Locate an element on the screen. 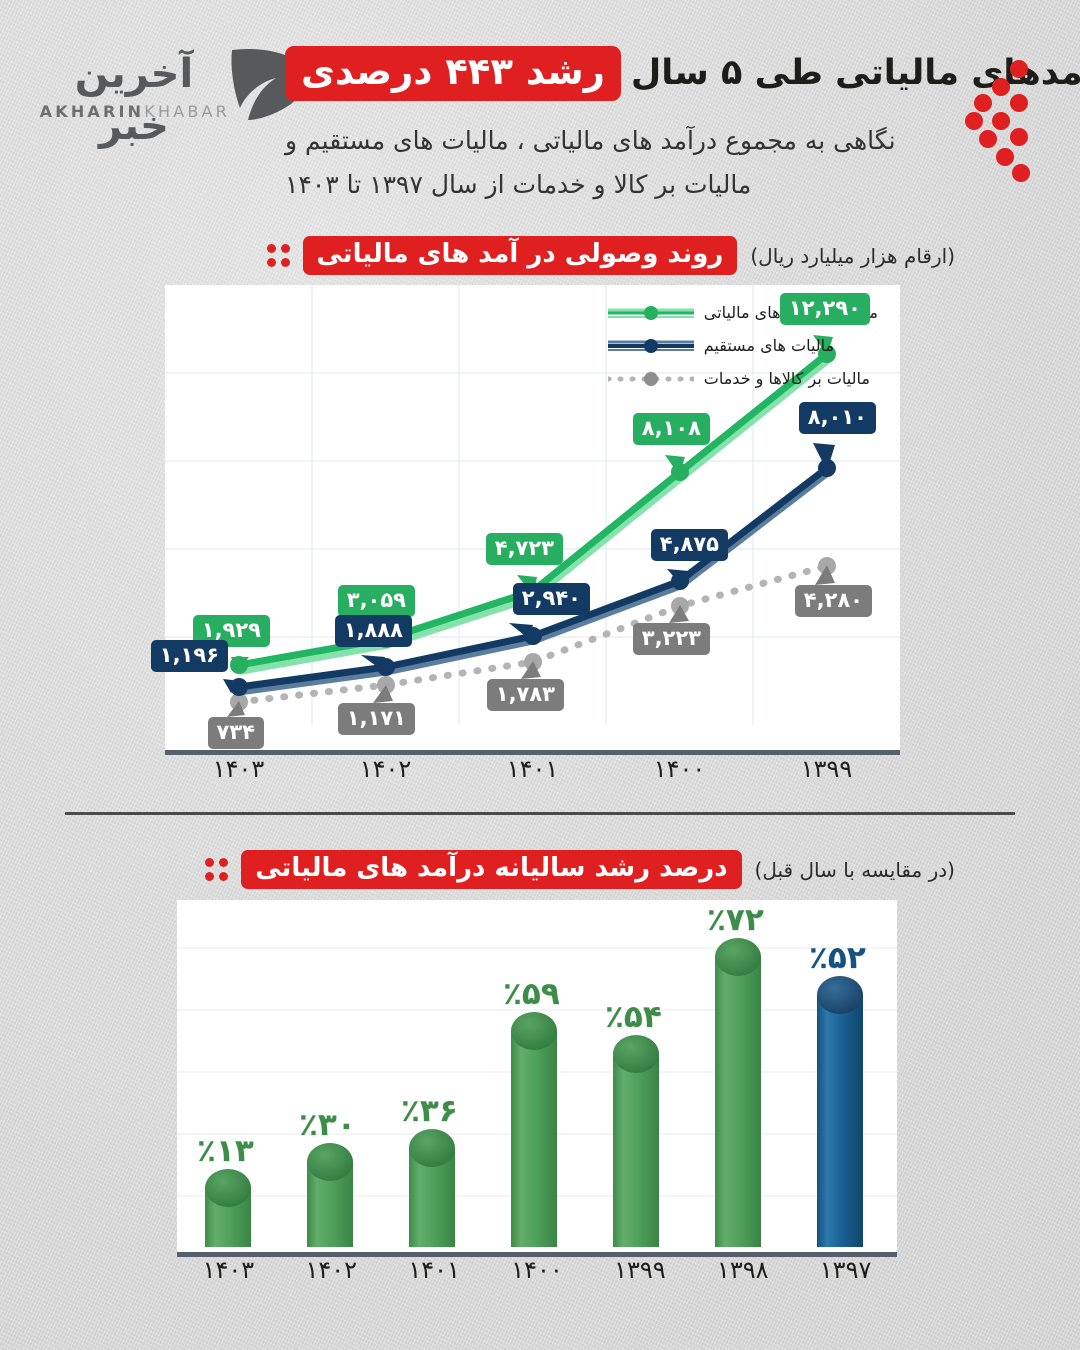  bar-value-1402: ٪۷۲ is located at coordinates (735, 920).